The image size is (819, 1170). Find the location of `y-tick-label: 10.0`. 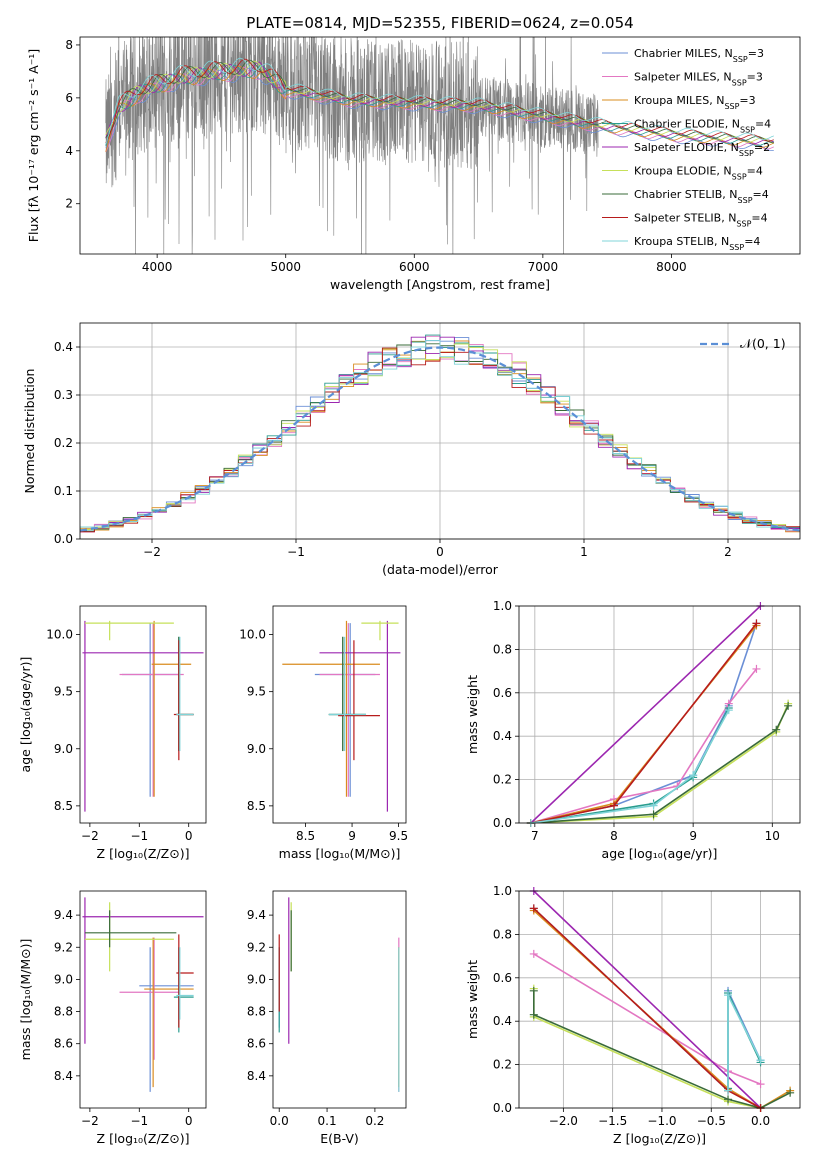

y-tick-label: 10.0 is located at coordinates (252, 635).